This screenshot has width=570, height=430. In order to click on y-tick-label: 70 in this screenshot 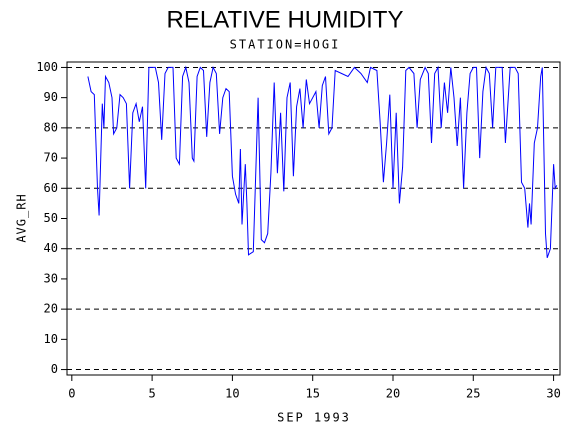, I will do `click(51, 158)`.